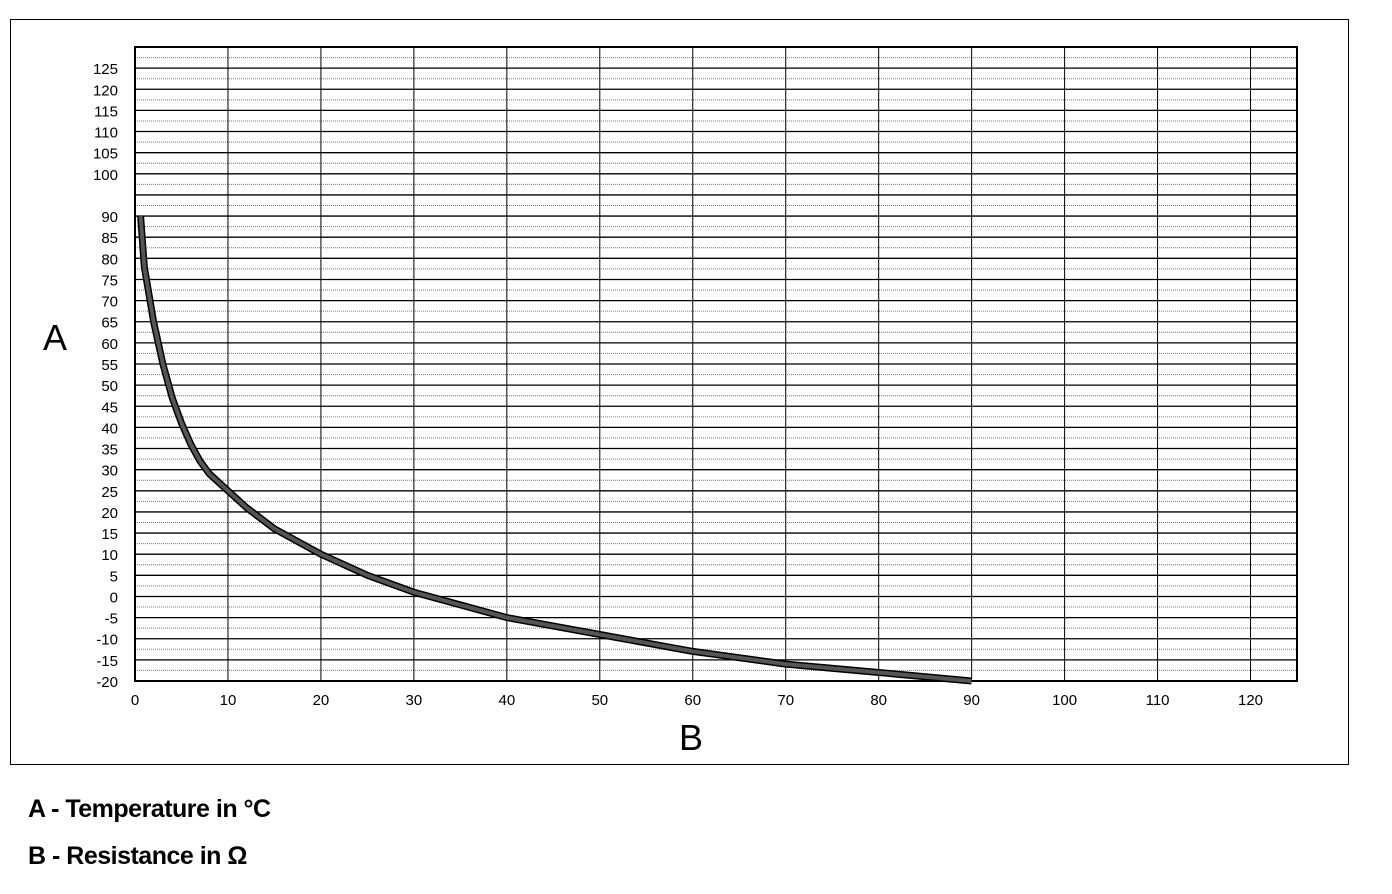  Describe the element at coordinates (691, 737) in the screenshot. I see `x-axis-title: B` at that location.